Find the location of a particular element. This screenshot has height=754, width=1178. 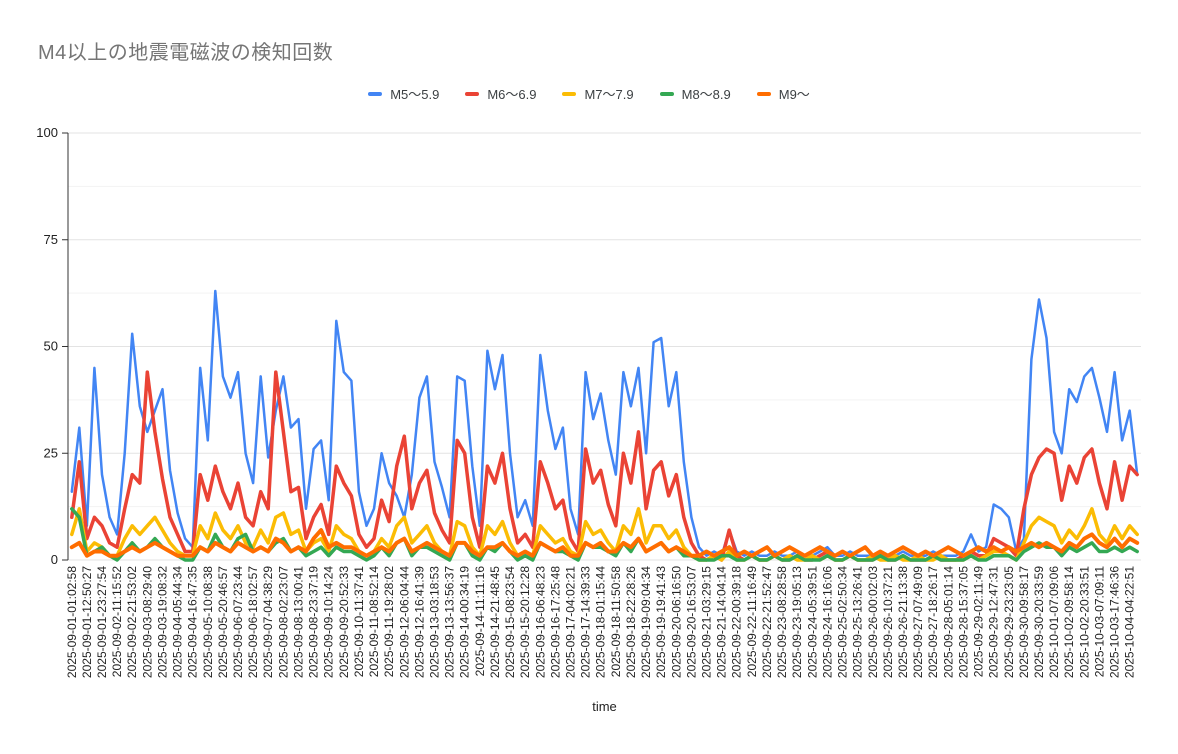

x-tick-label: 2025-09-22-00:39:18 is located at coordinates (737, 622).